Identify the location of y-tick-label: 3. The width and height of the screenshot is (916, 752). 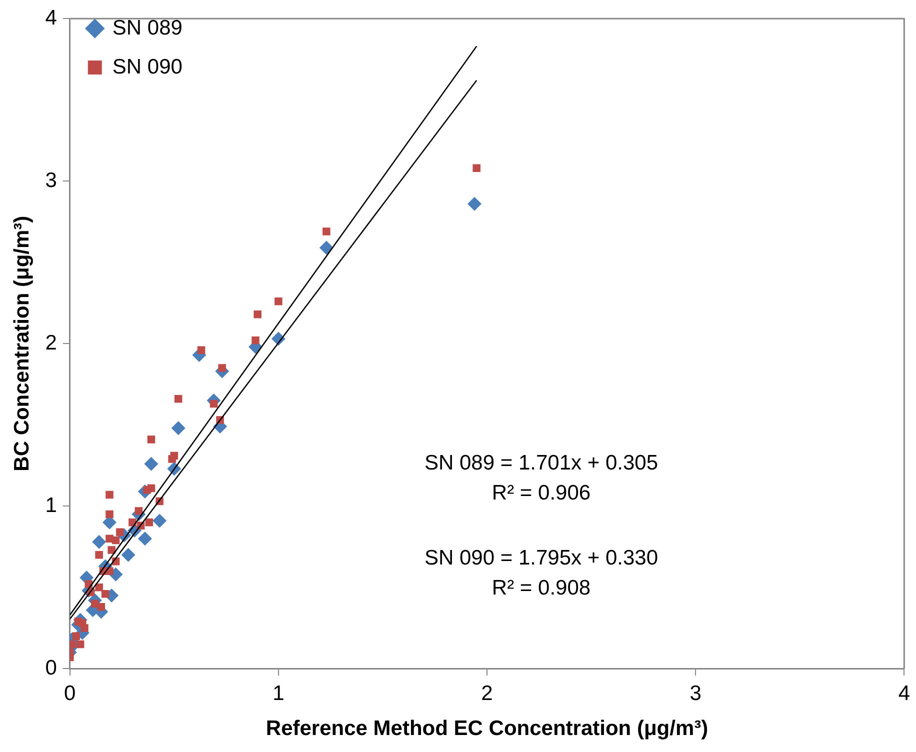
(51, 180).